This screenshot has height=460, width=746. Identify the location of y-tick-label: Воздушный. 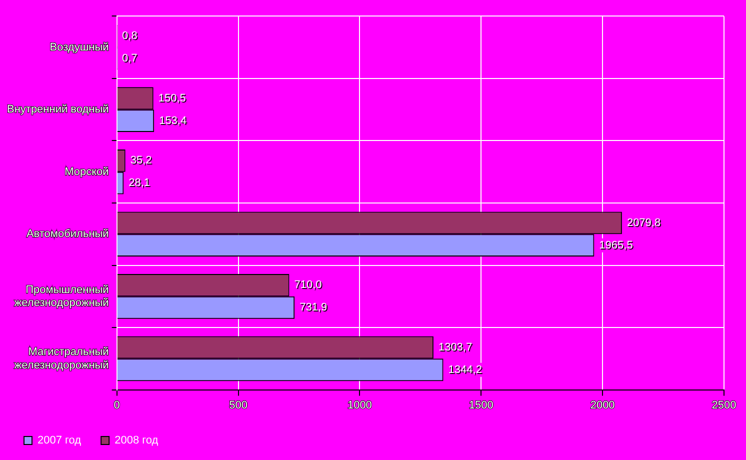
(79, 47).